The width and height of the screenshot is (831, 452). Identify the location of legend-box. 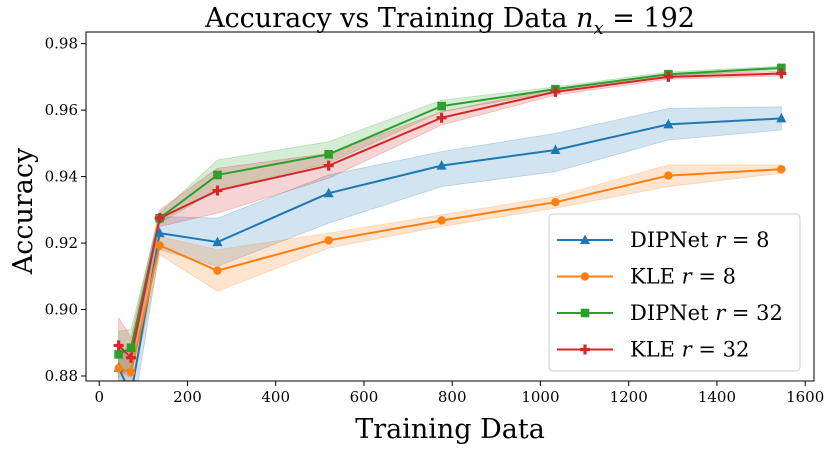
(674, 292).